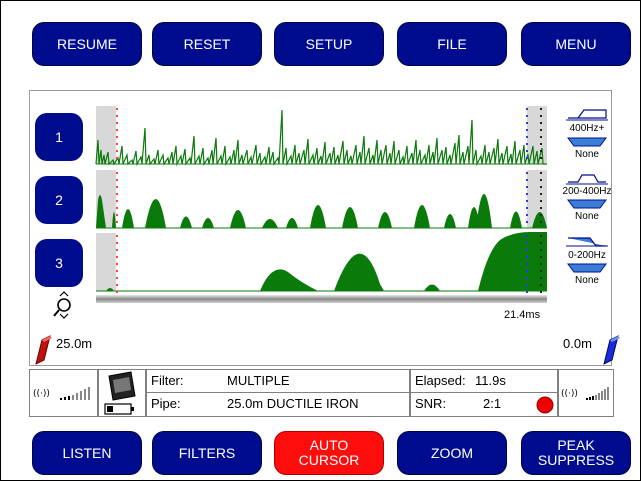 This screenshot has height=481, width=641. What do you see at coordinates (166, 403) in the screenshot?
I see `pipe-label: Pipe:` at bounding box center [166, 403].